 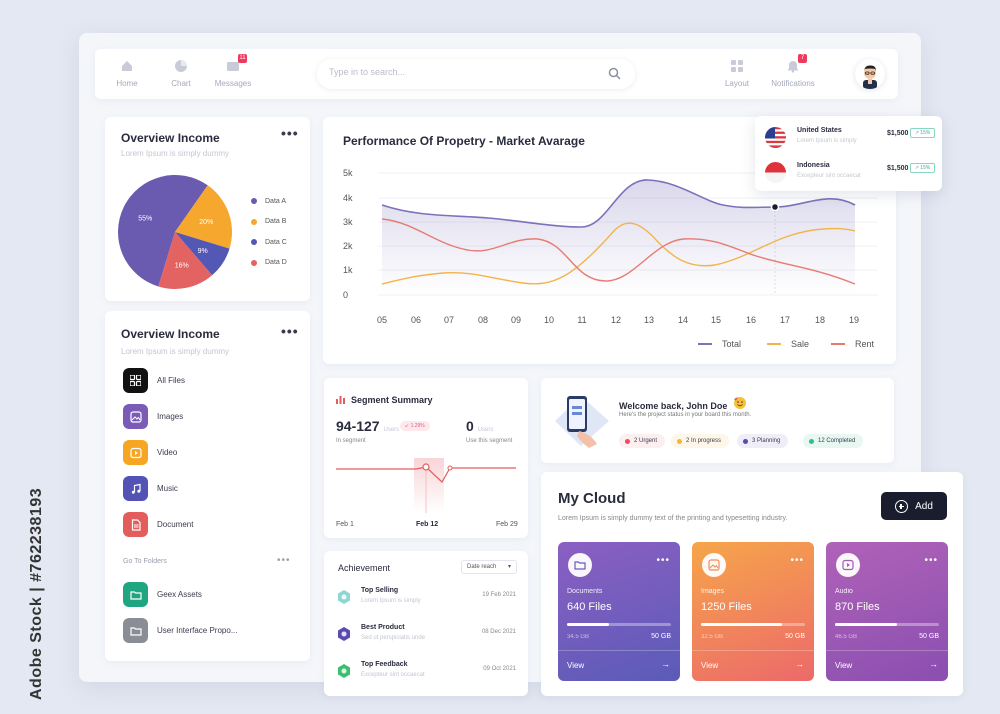 I want to click on legend-label: Data B, so click(x=276, y=222).